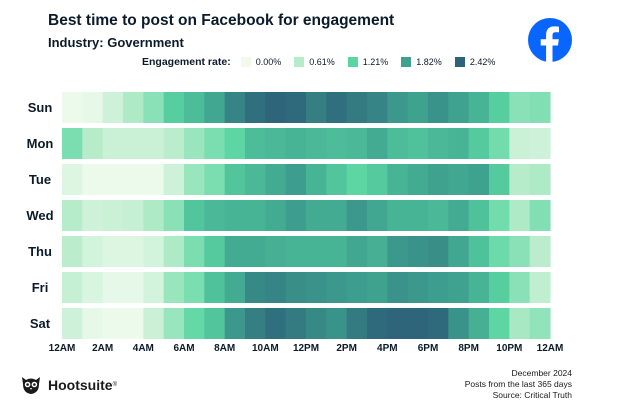  What do you see at coordinates (387, 348) in the screenshot?
I see `x-tick-label: 4PM` at bounding box center [387, 348].